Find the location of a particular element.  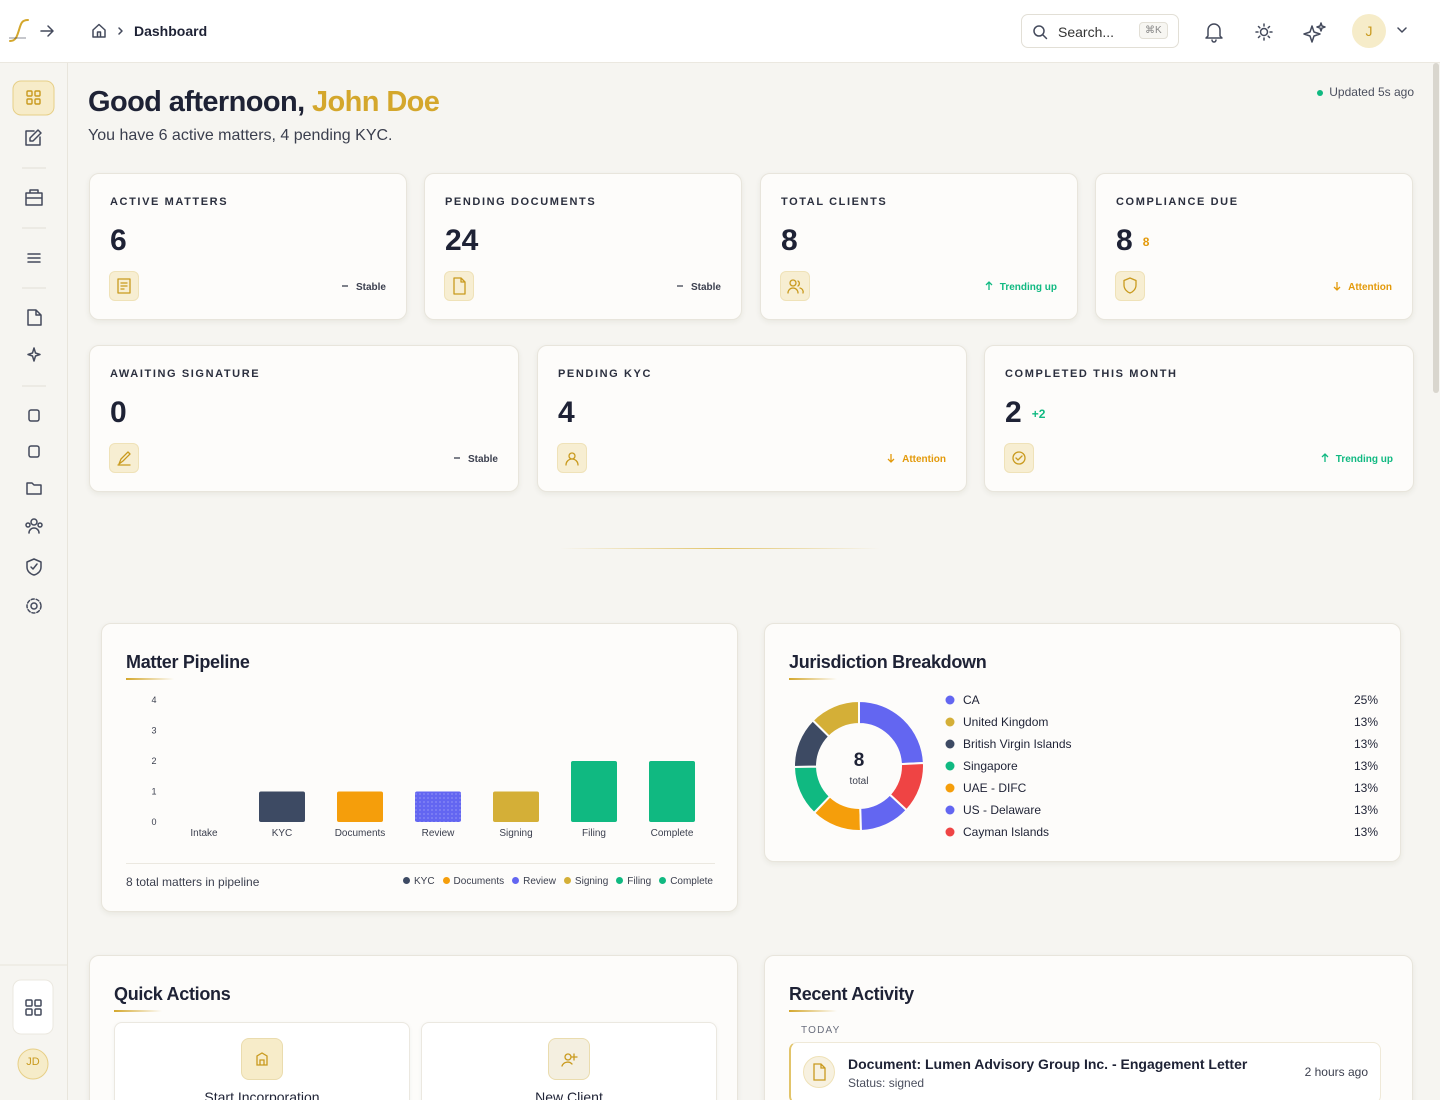

stat-value: 2 +2 is located at coordinates (1025, 413).